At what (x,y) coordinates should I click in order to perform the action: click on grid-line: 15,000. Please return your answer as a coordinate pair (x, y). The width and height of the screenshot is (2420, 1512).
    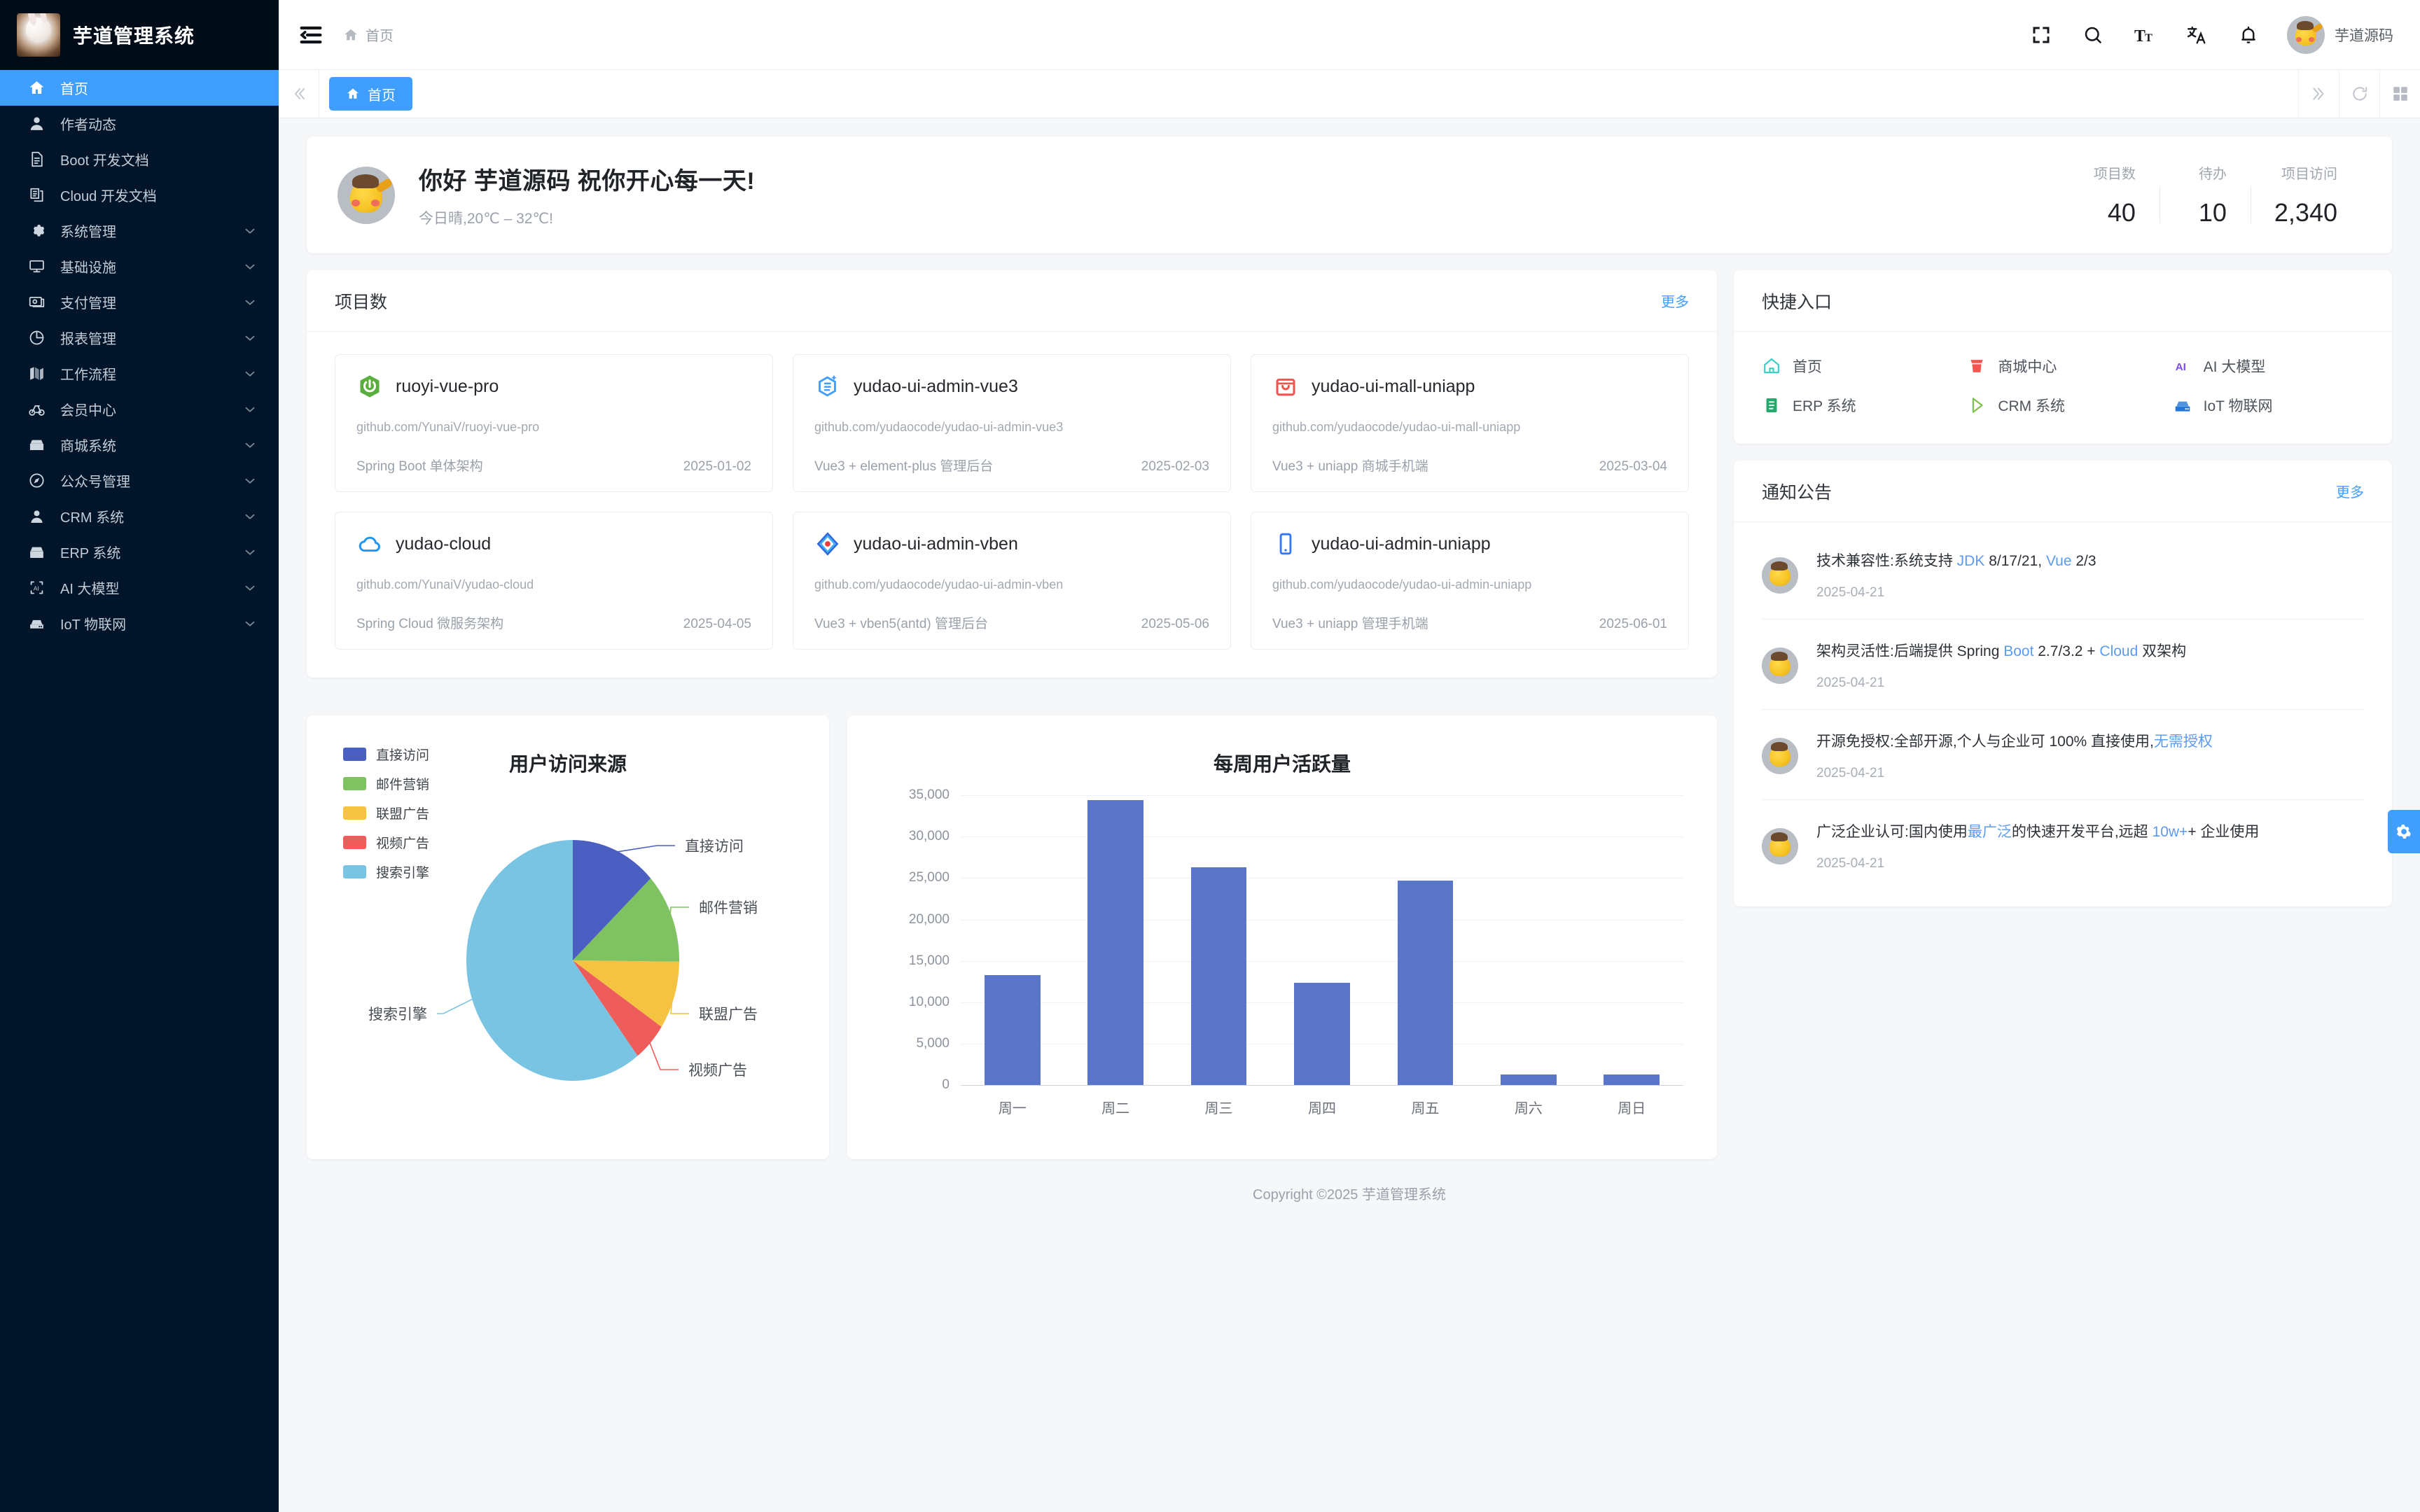
    Looking at the image, I should click on (1296, 960).